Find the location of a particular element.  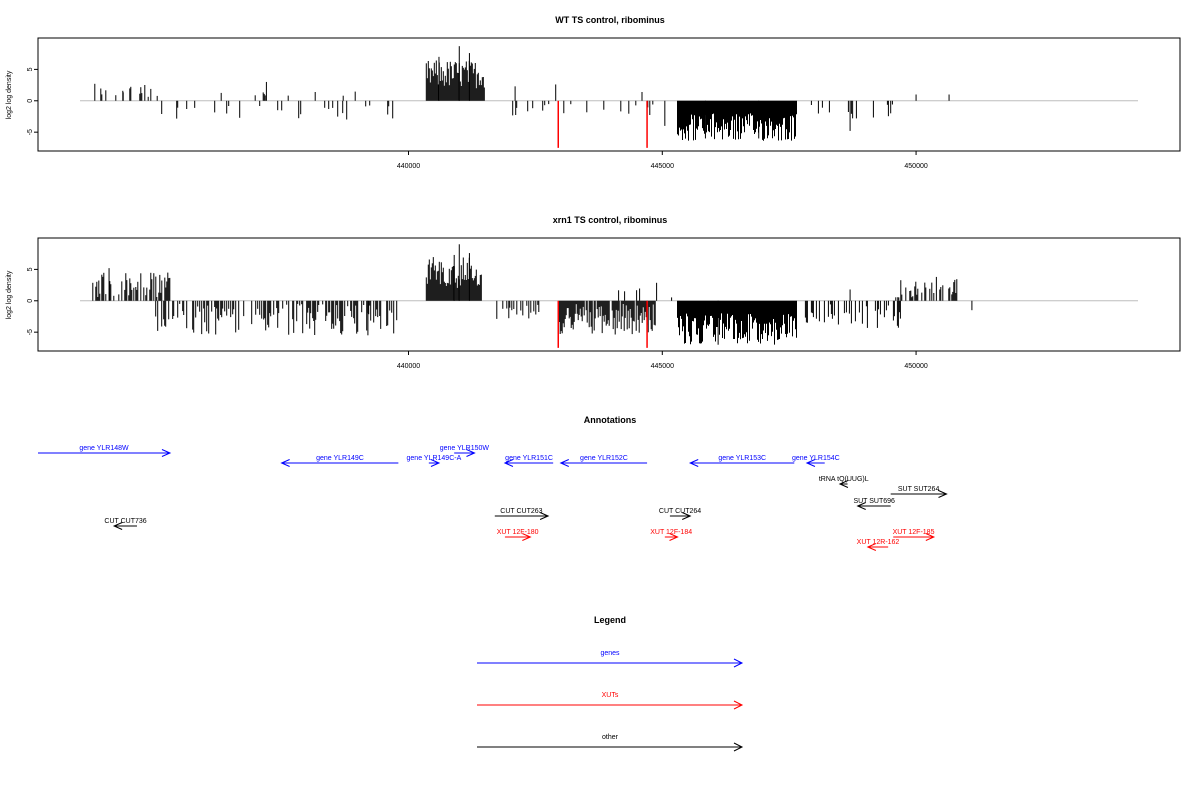

feature-label: CUT CUT264 is located at coordinates (680, 511).